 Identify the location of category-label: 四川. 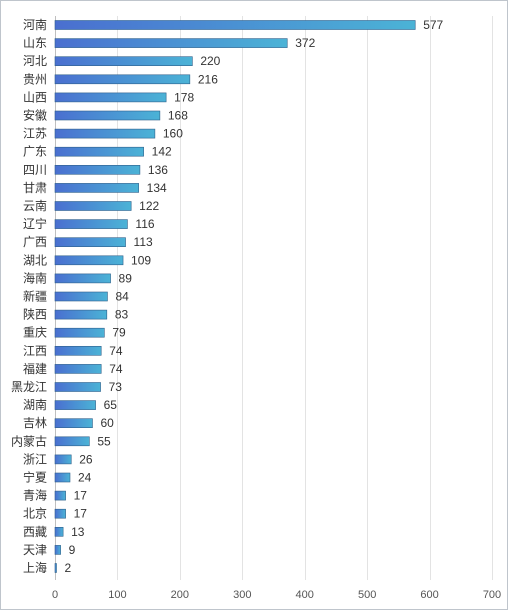
(35, 170).